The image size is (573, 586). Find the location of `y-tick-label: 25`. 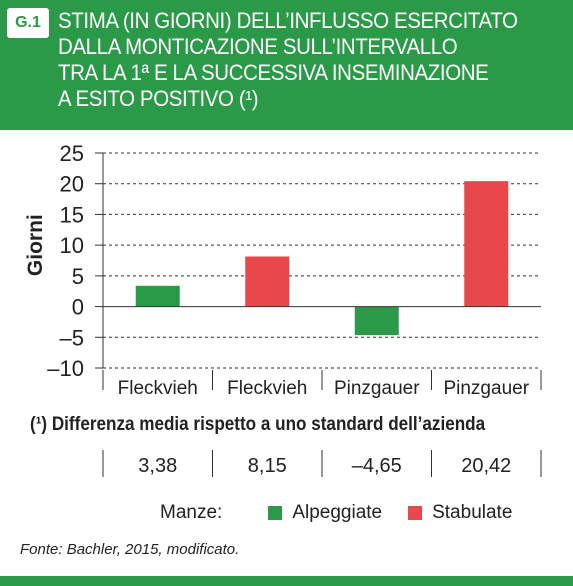

y-tick-label: 25 is located at coordinates (72, 153).